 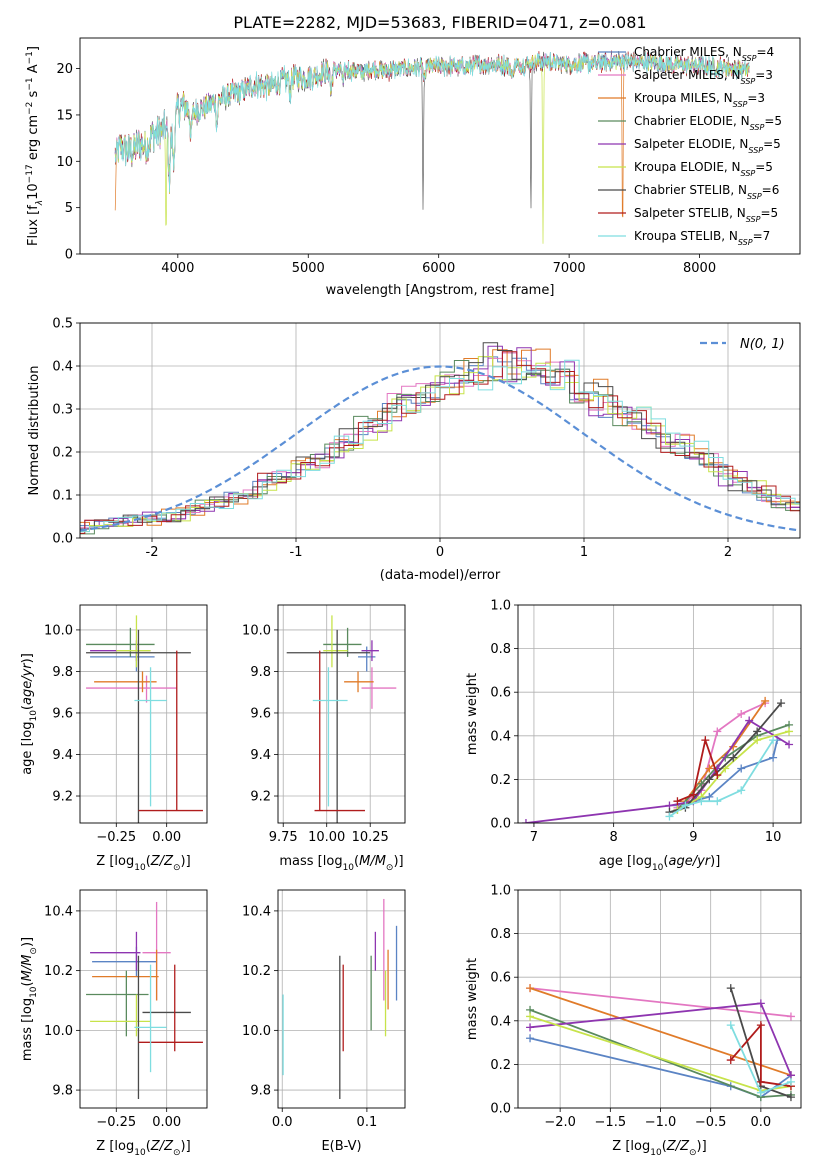 What do you see at coordinates (534, 837) in the screenshot?
I see `x-tick-label: 7` at bounding box center [534, 837].